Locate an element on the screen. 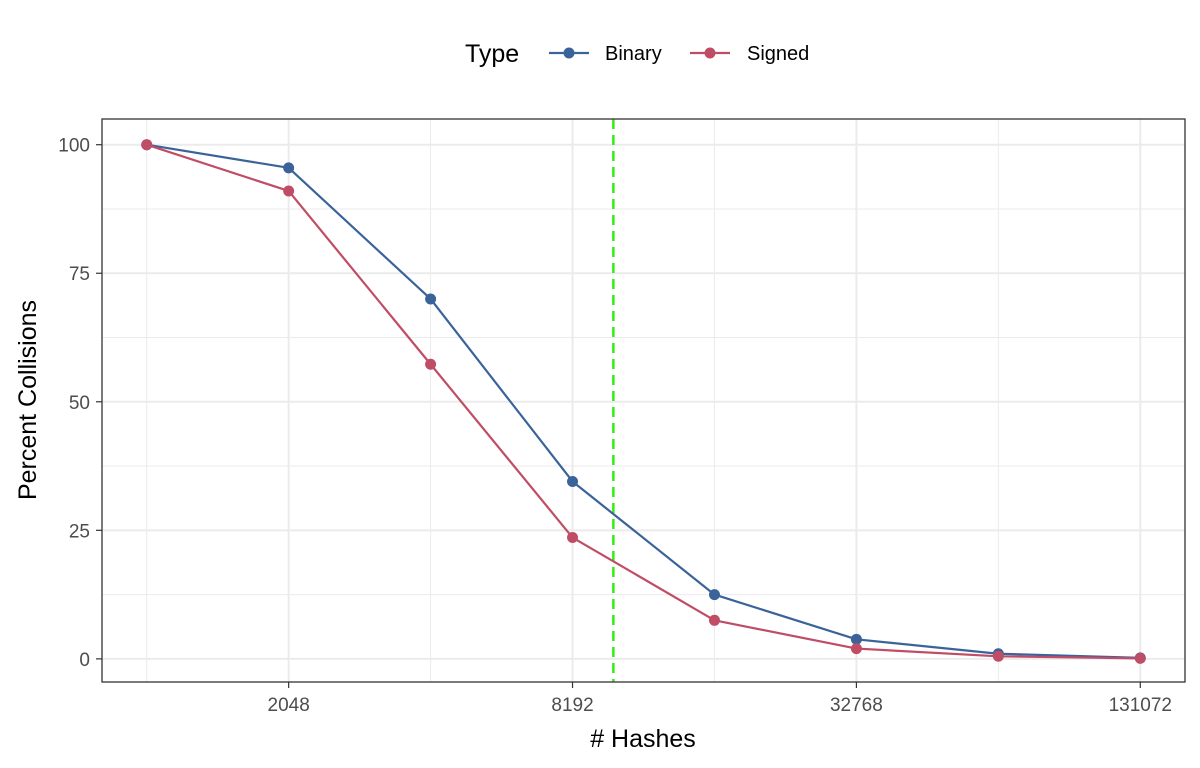 The image size is (1200, 768). y-tick-label: 0 is located at coordinates (84, 660).